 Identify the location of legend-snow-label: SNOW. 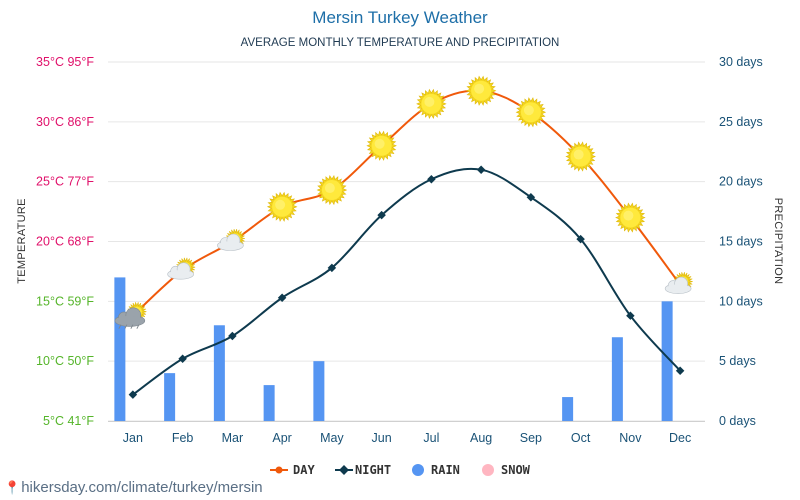
(516, 470).